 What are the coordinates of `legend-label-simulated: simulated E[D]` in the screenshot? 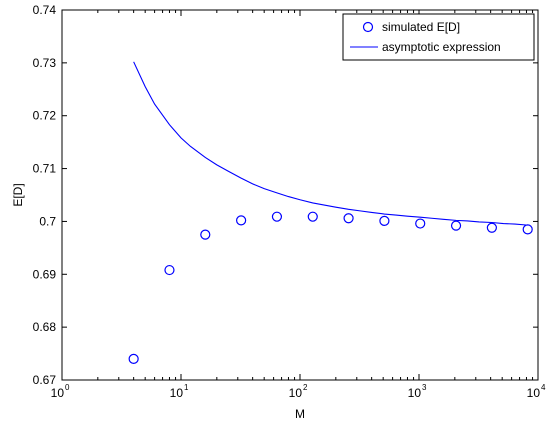 It's located at (421, 27).